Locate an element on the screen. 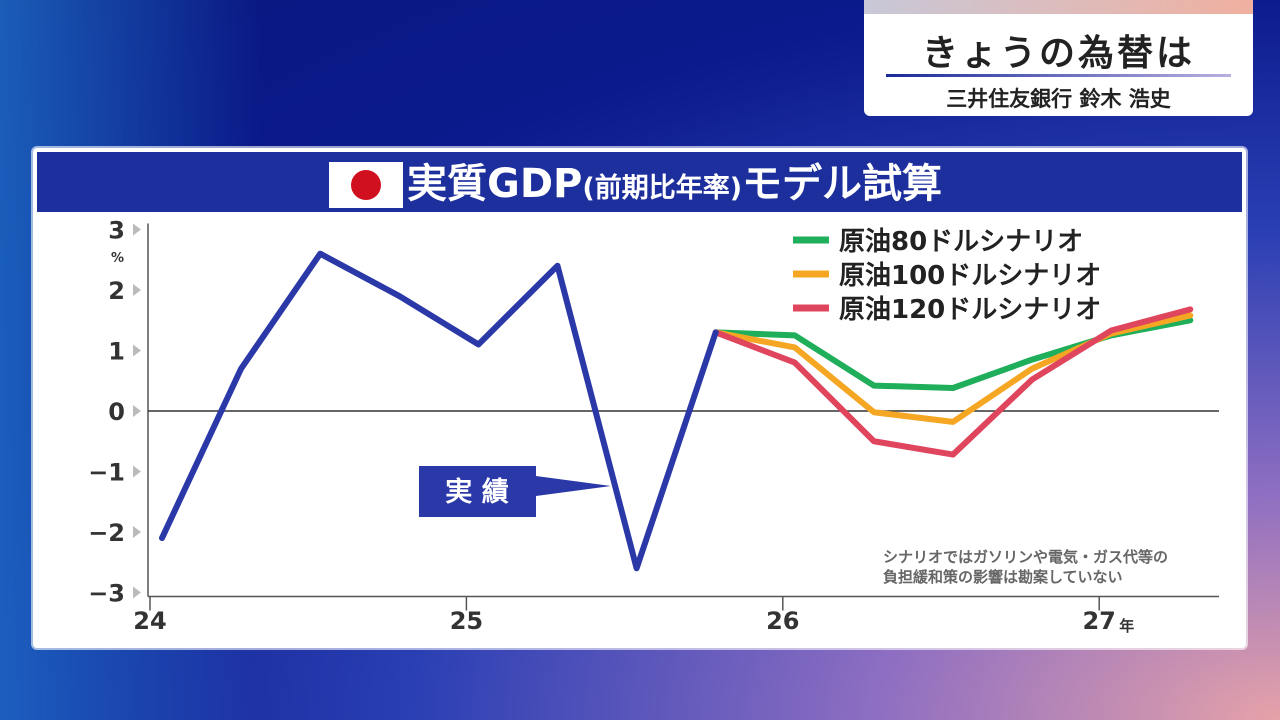 This screenshot has height=720, width=1280. chart-header: 実質GDP(前期比年率)モデル試算 is located at coordinates (639, 182).